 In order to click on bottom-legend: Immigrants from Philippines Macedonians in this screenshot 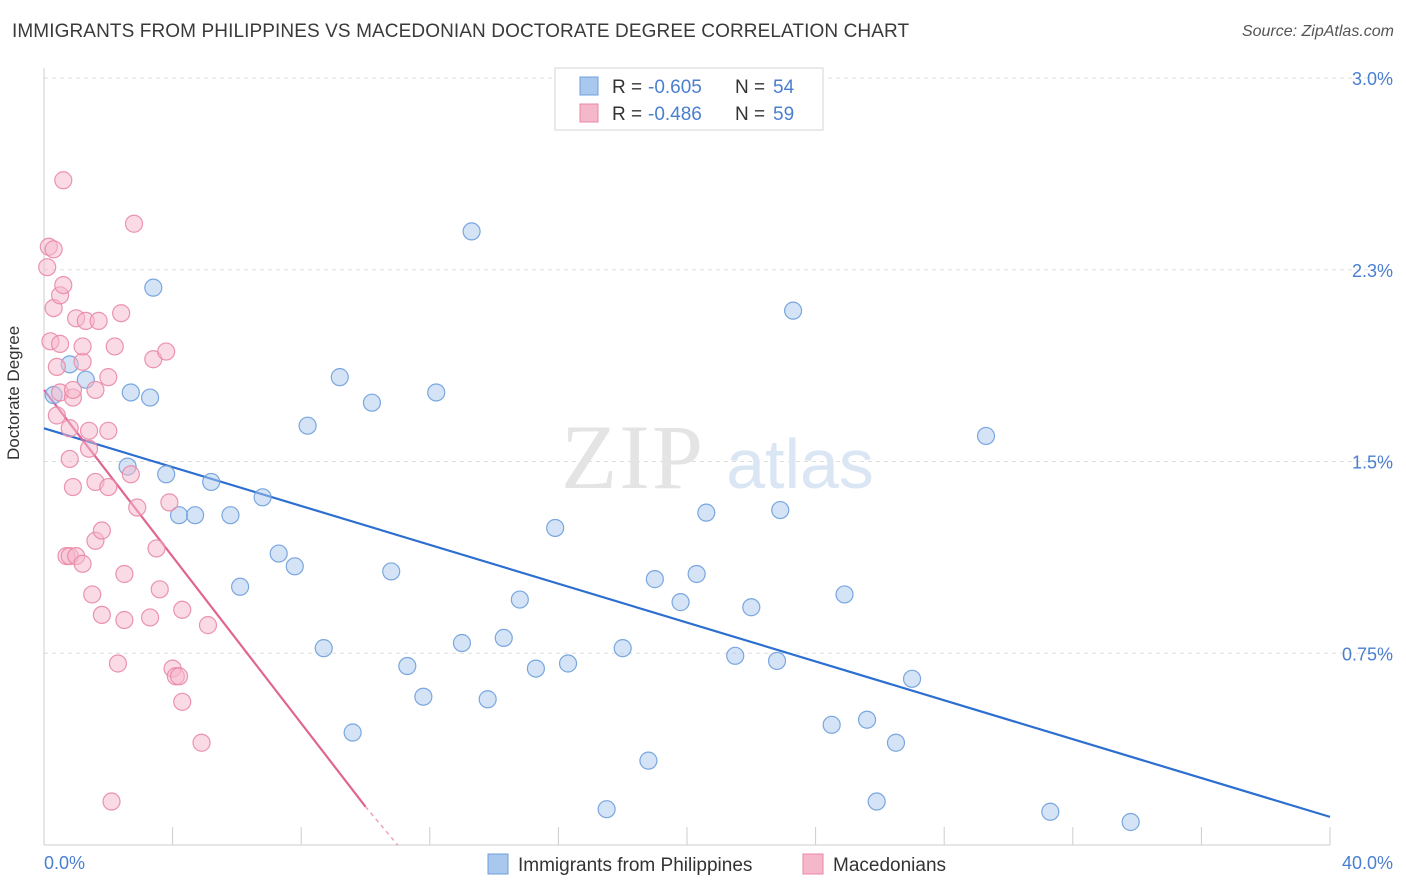, I will do `click(716, 864)`.